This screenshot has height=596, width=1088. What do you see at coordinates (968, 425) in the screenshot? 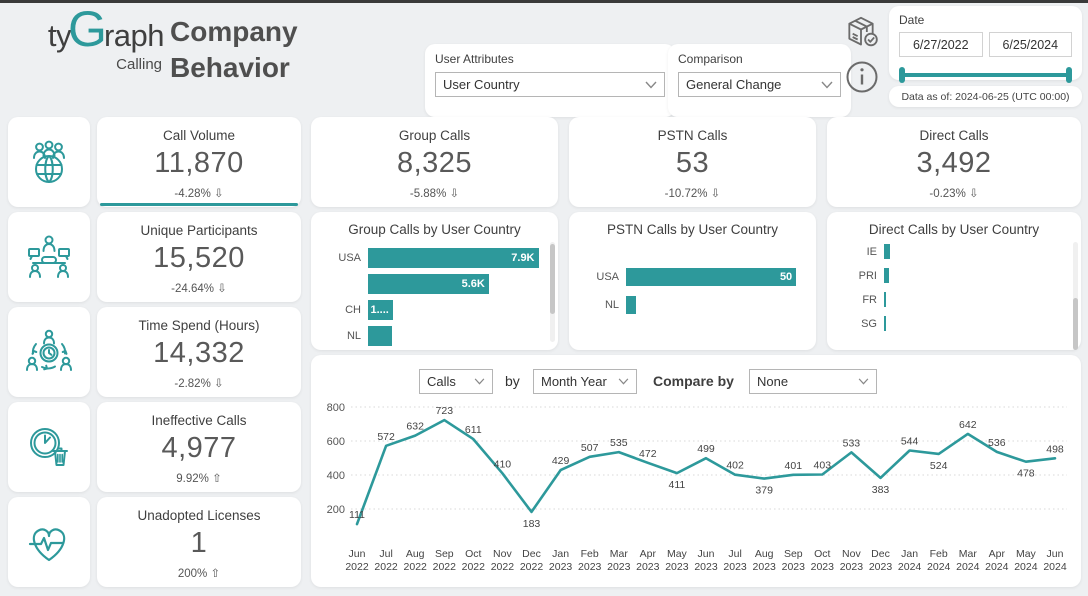
I see `svg-text: 642` at bounding box center [968, 425].